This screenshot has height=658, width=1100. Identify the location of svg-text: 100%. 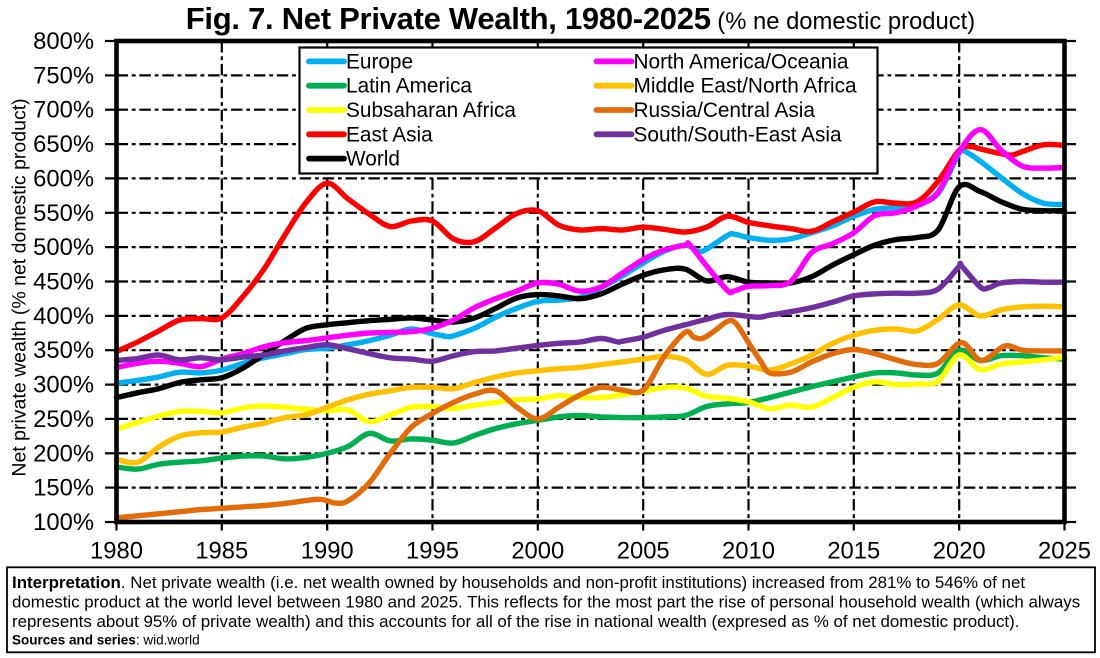
(63, 522).